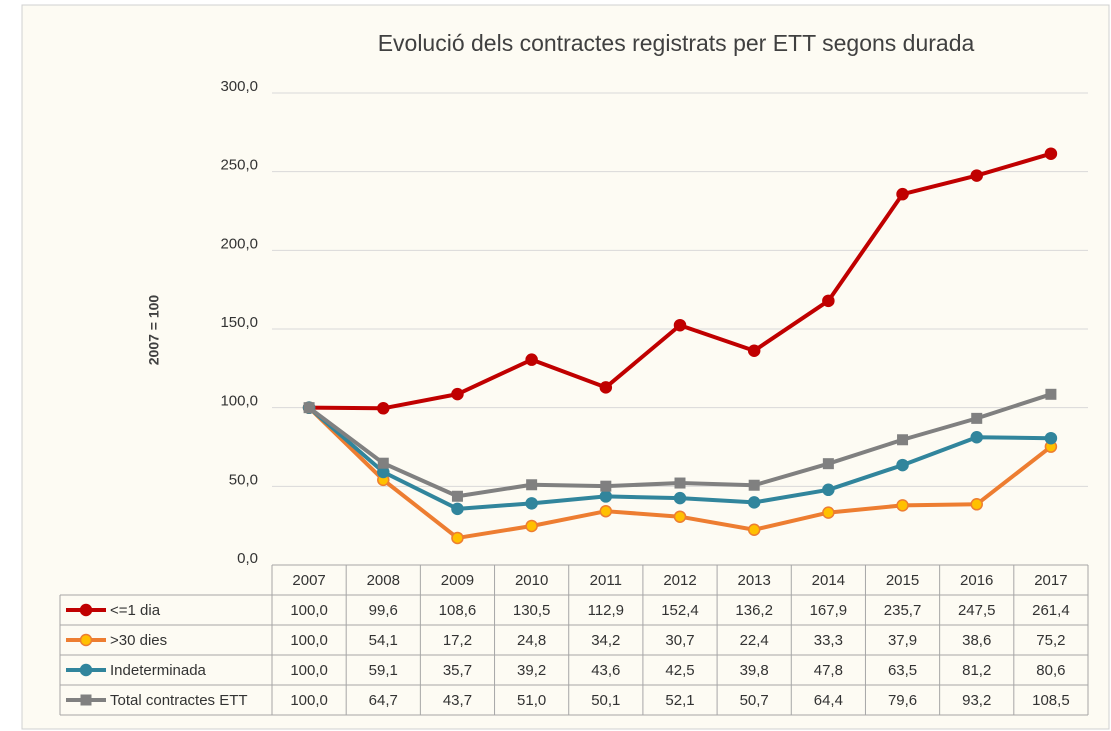  What do you see at coordinates (828, 580) in the screenshot?
I see `x-tick-label: 2014` at bounding box center [828, 580].